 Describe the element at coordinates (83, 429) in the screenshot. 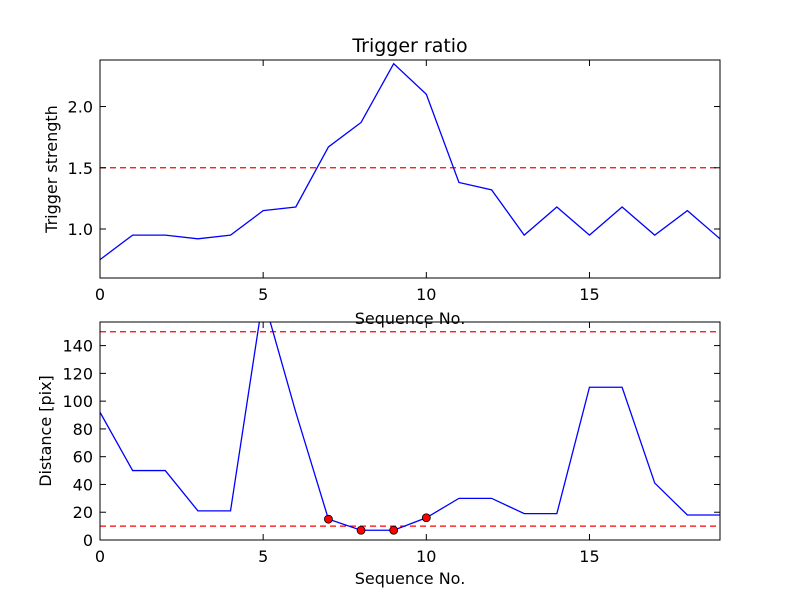

I see `bottom-y-tick-label: 80` at that location.